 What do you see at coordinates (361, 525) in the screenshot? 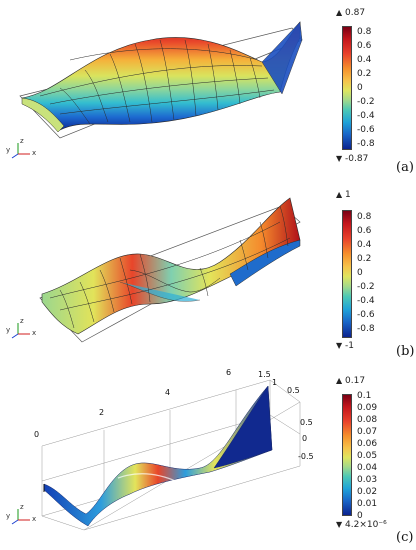
I see `colorbar-min-label: ▼ 4.2×10⁻⁶` at bounding box center [361, 525].